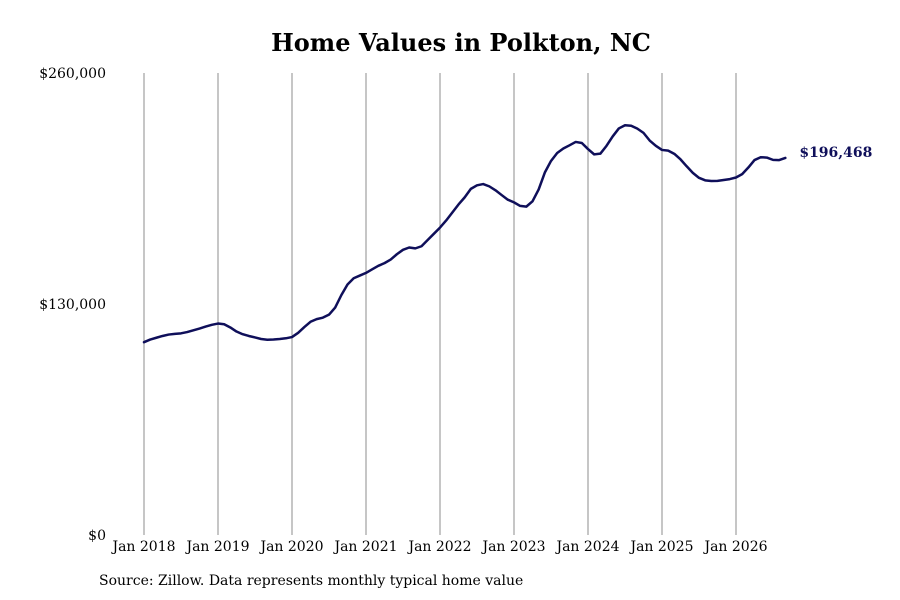 The width and height of the screenshot is (900, 600). What do you see at coordinates (660, 547) in the screenshot?
I see `x-tick-label: Jan 2025` at bounding box center [660, 547].